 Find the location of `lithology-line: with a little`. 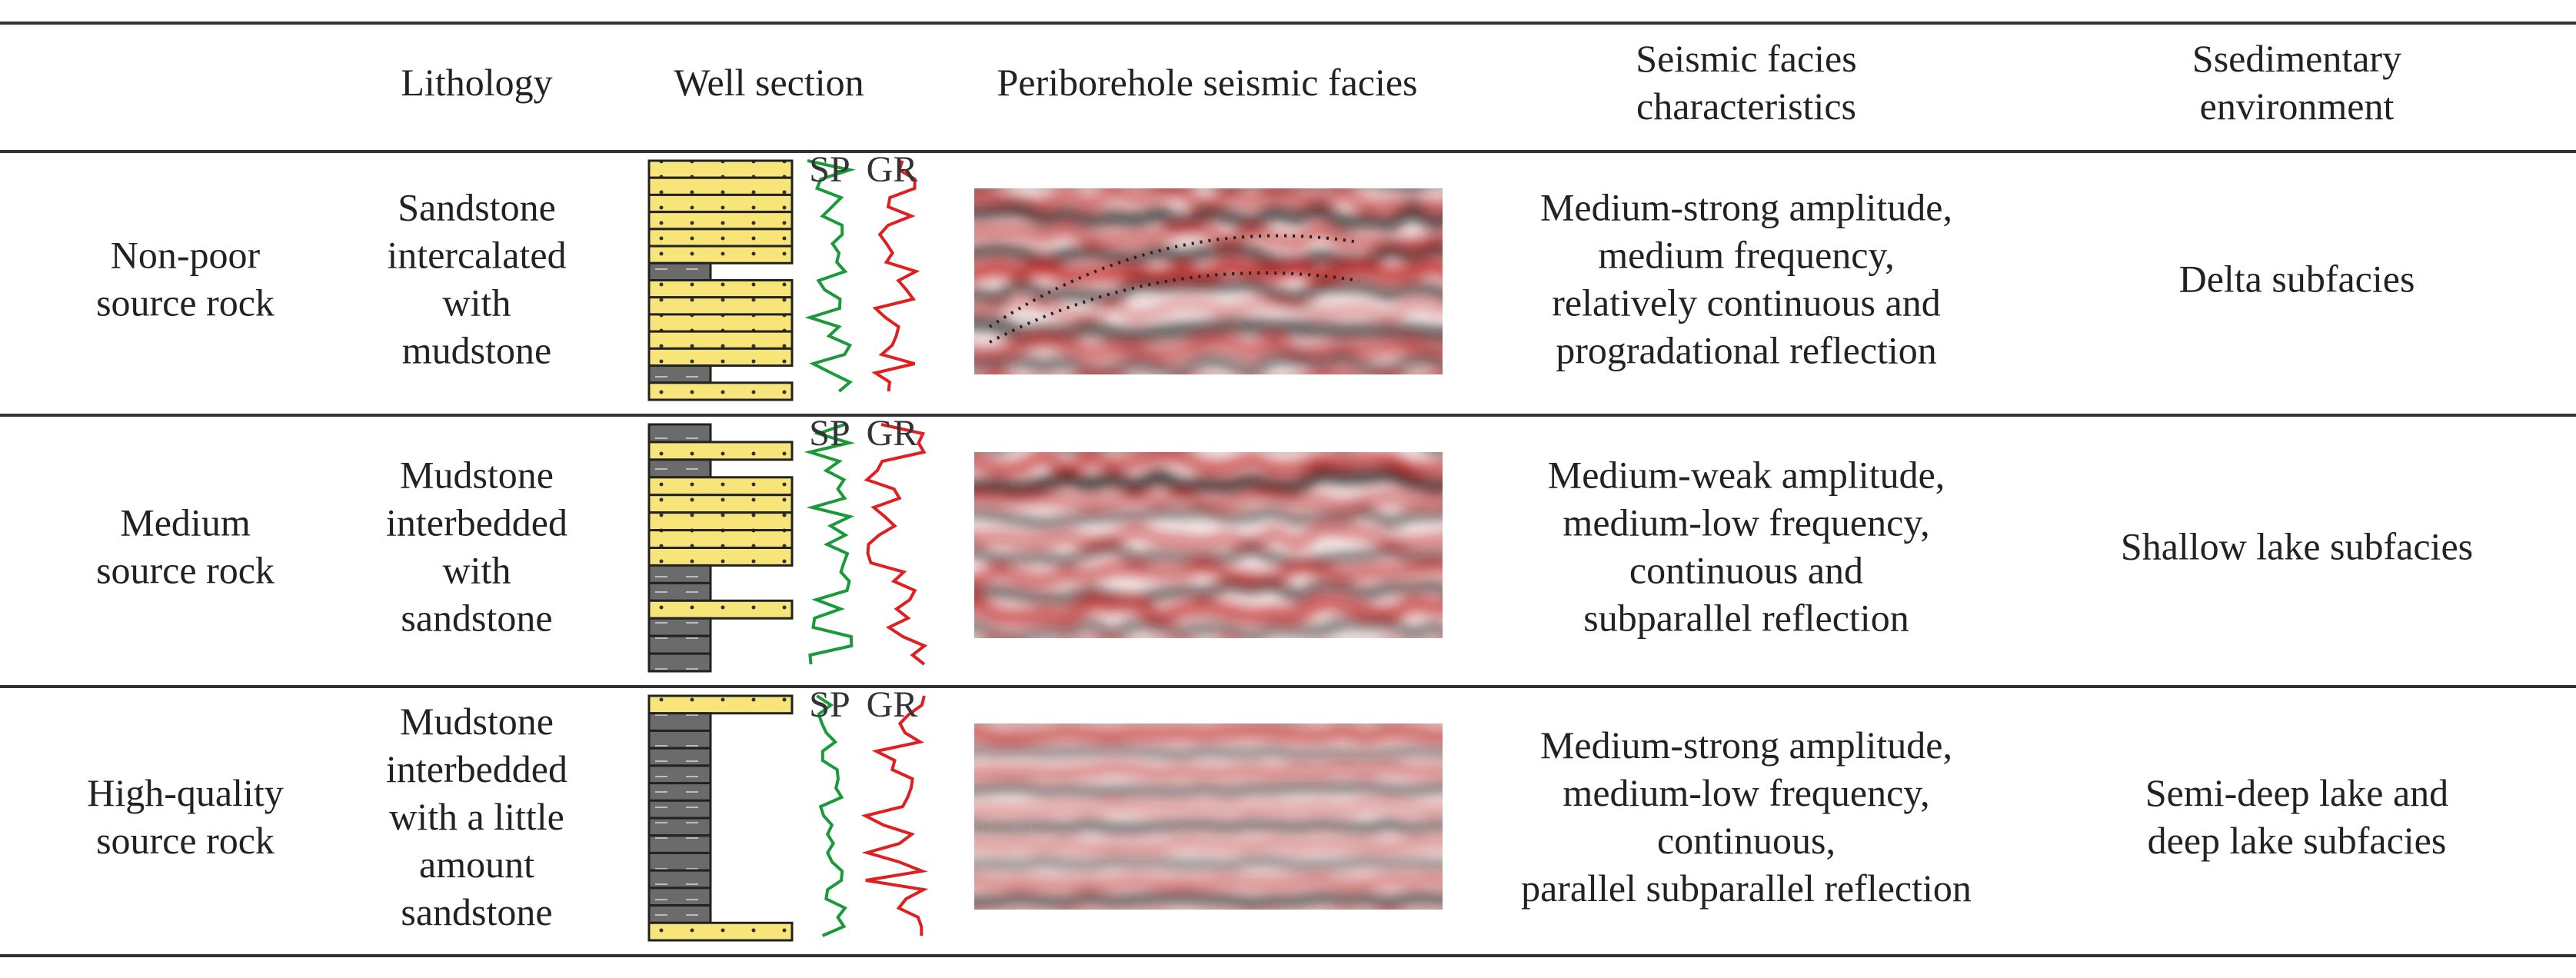

lithology-line: with a little is located at coordinates (476, 816).